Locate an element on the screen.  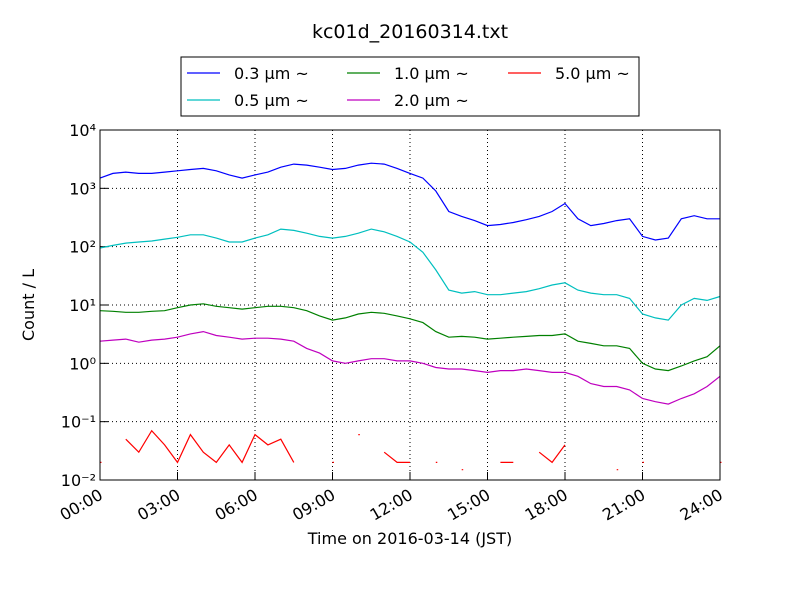
y-axis-label: Count / L is located at coordinates (28, 305).